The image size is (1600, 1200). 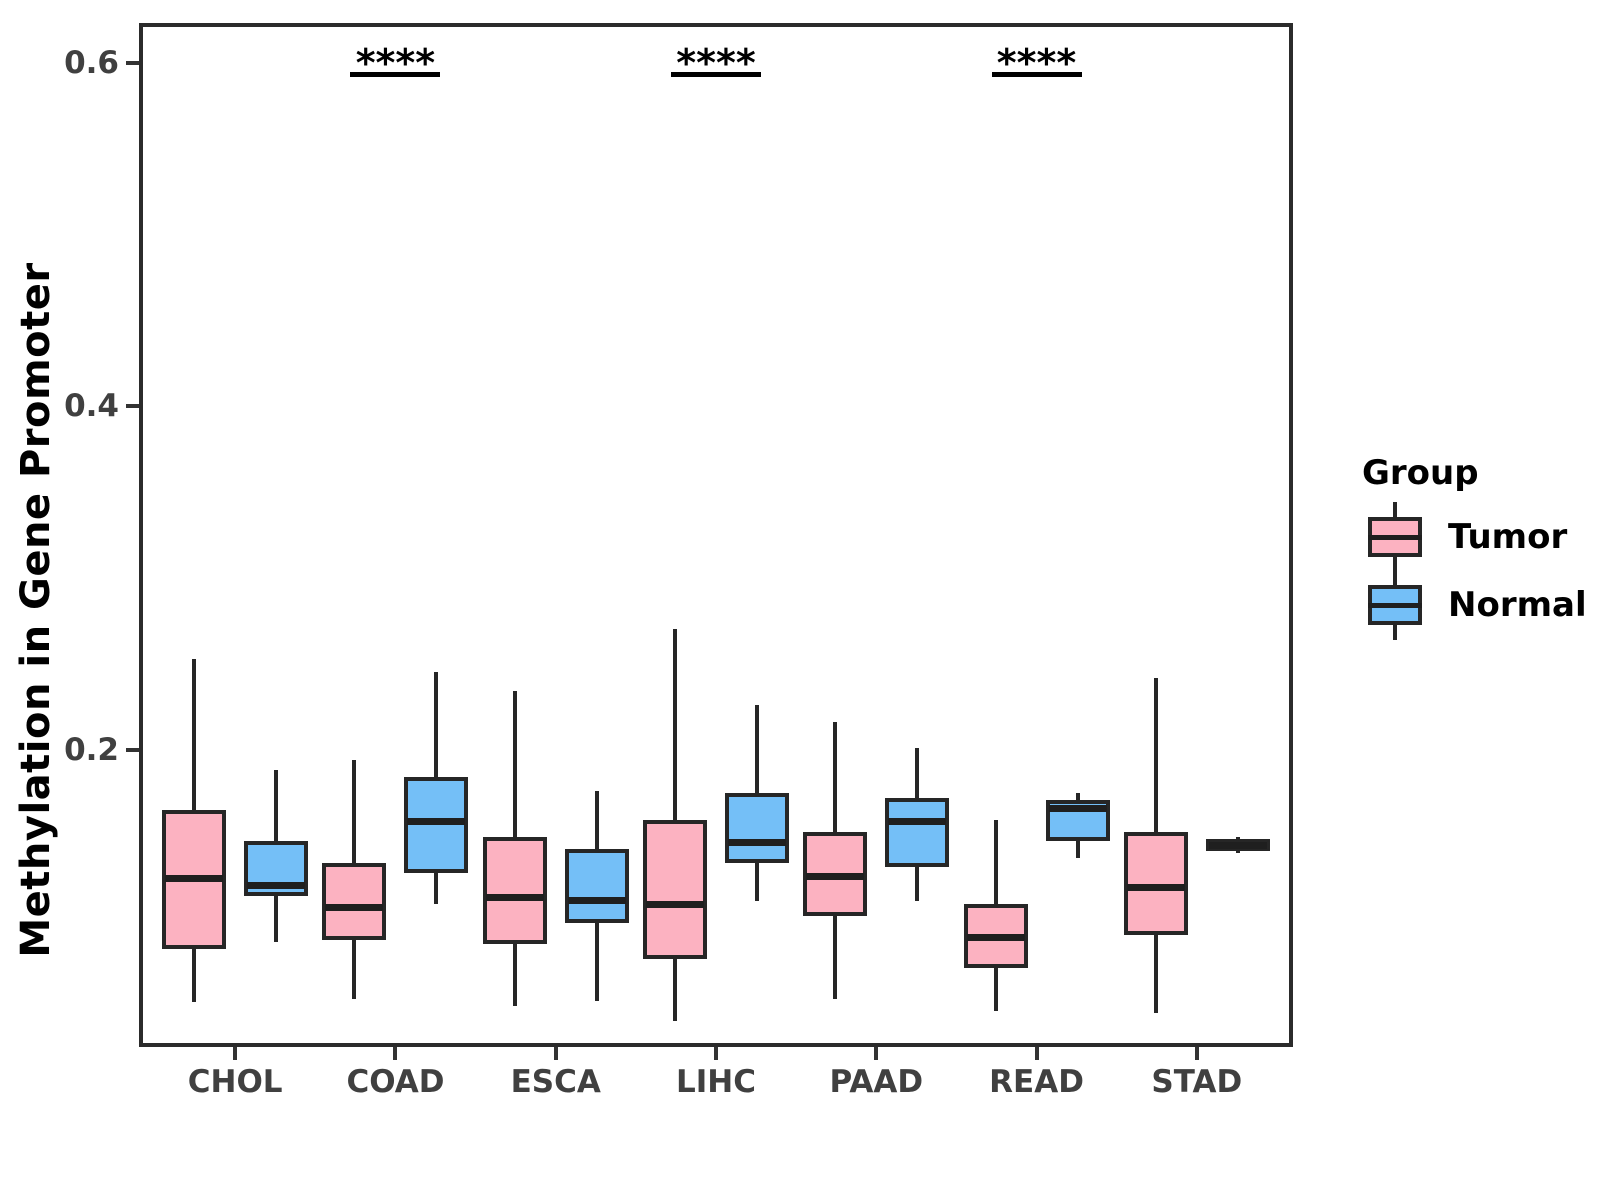 I want to click on median-normal-paad, so click(x=917, y=822).